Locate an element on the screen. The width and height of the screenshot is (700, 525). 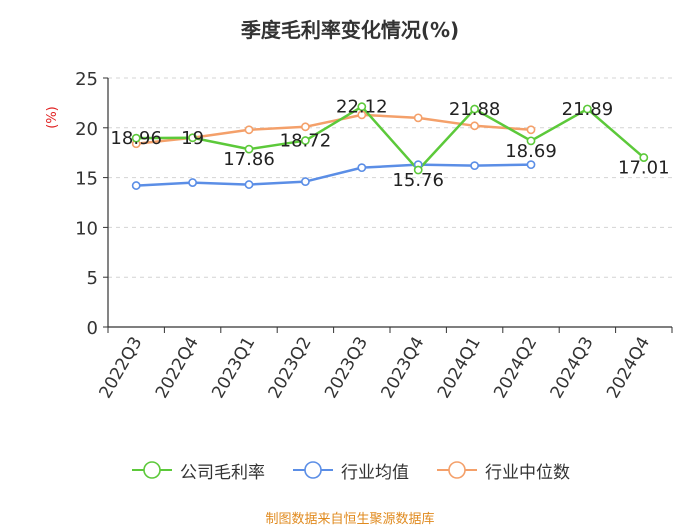
data-label: 17.86 is located at coordinates (249, 159).